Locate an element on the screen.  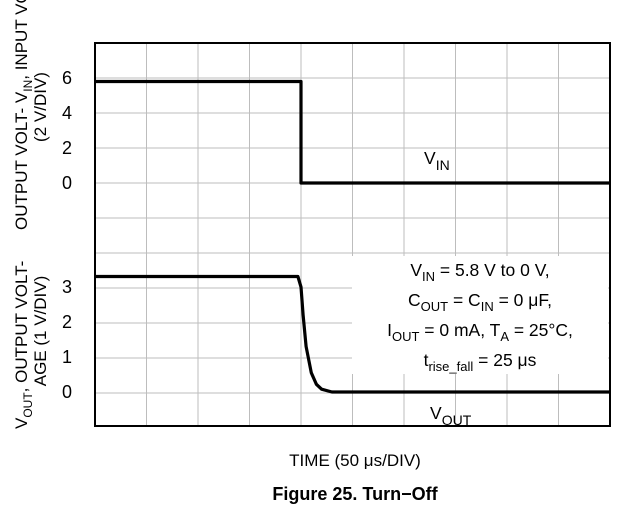
annotation-bg is located at coordinates (480, 315).